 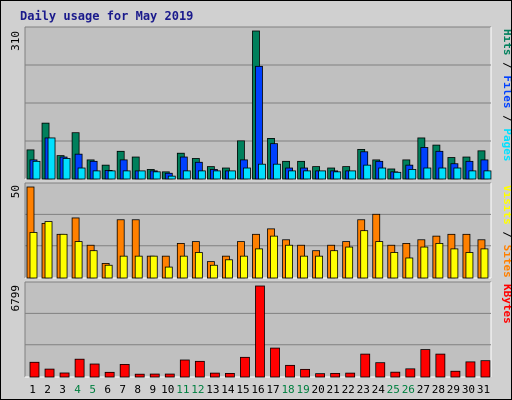 What do you see at coordinates (506, 144) in the screenshot?
I see `legend-pages: Pages` at bounding box center [506, 144].